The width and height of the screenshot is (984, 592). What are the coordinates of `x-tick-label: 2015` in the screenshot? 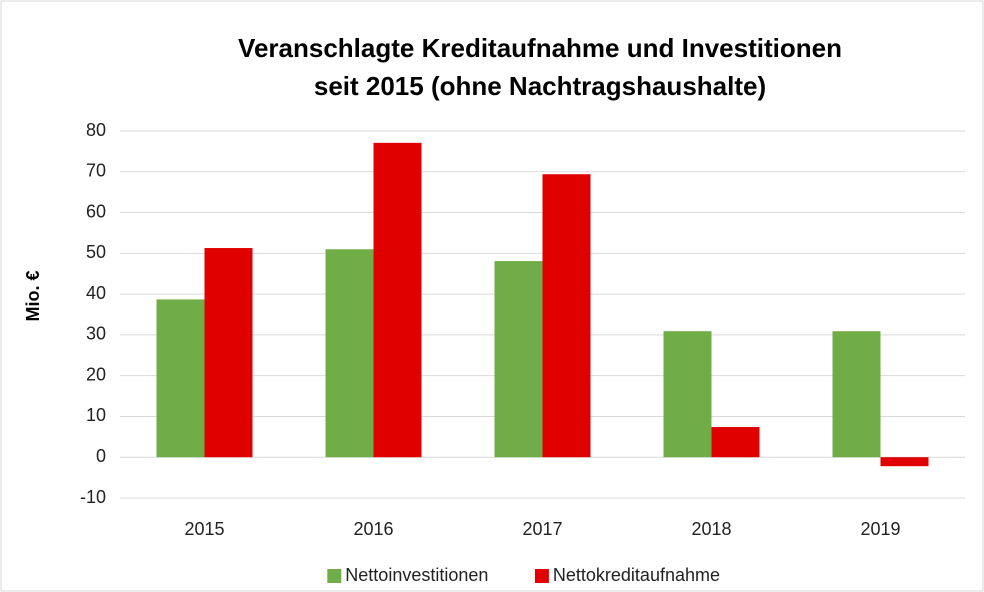 It's located at (204, 529).